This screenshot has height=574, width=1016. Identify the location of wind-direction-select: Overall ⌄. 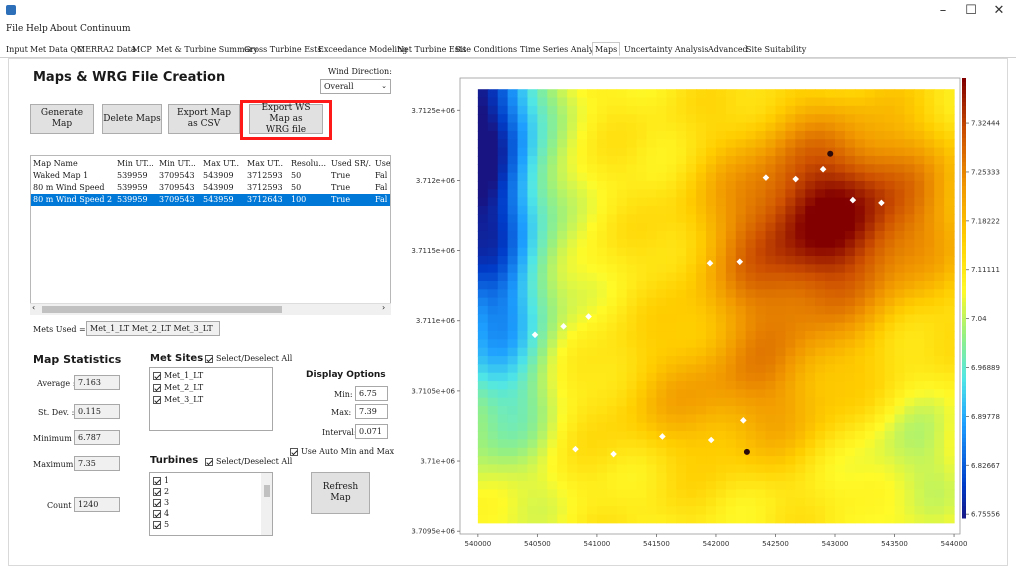
(355, 86).